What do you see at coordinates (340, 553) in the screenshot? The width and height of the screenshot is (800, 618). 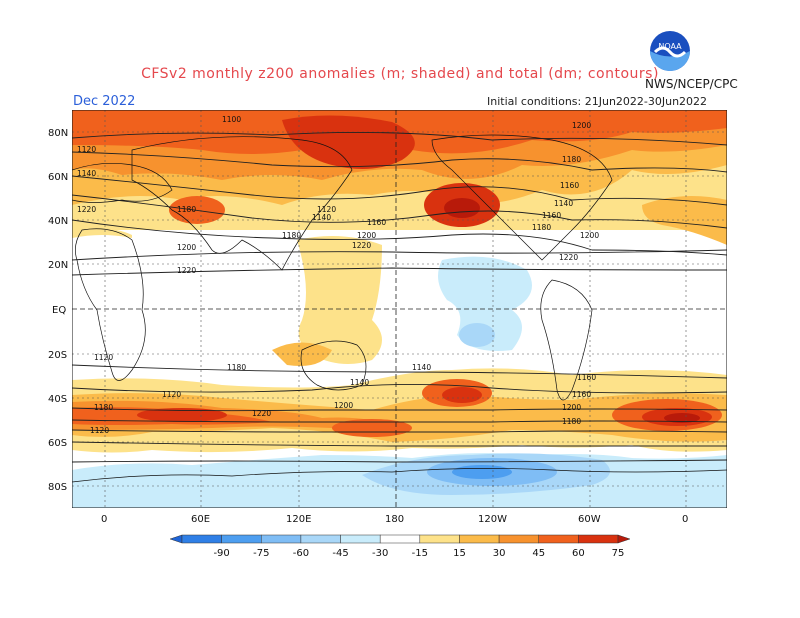 I see `colorbar-tick-label: -45` at bounding box center [340, 553].